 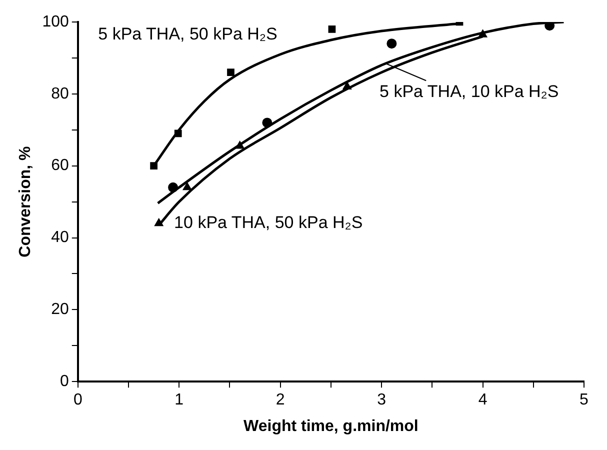 I want to click on y-tick-label: 100, so click(x=55, y=21).